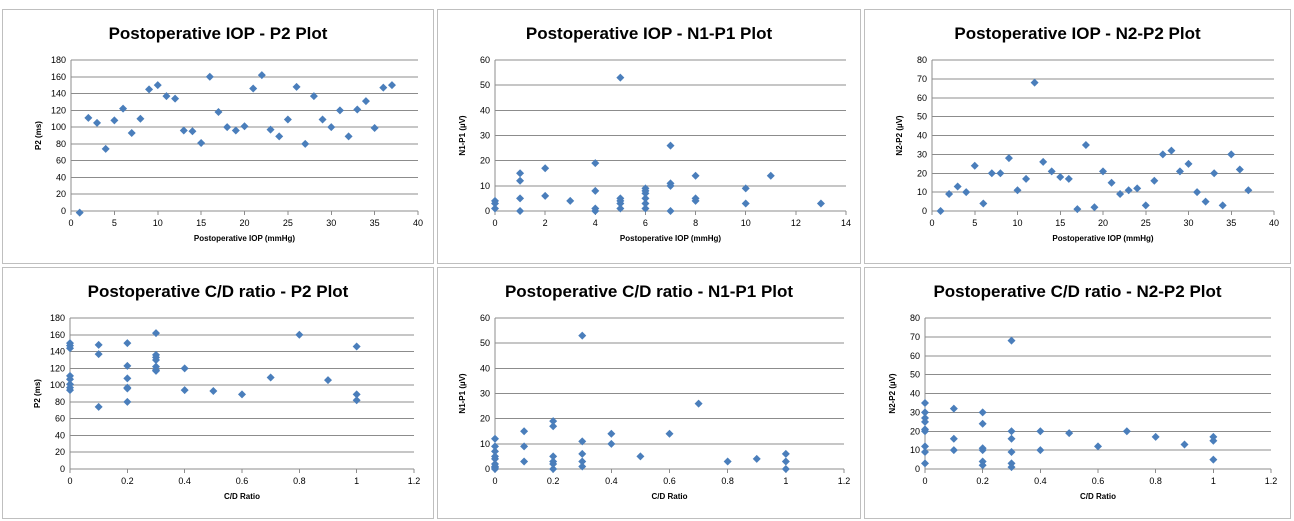  I want to click on x-tick-label: 20, so click(244, 223).